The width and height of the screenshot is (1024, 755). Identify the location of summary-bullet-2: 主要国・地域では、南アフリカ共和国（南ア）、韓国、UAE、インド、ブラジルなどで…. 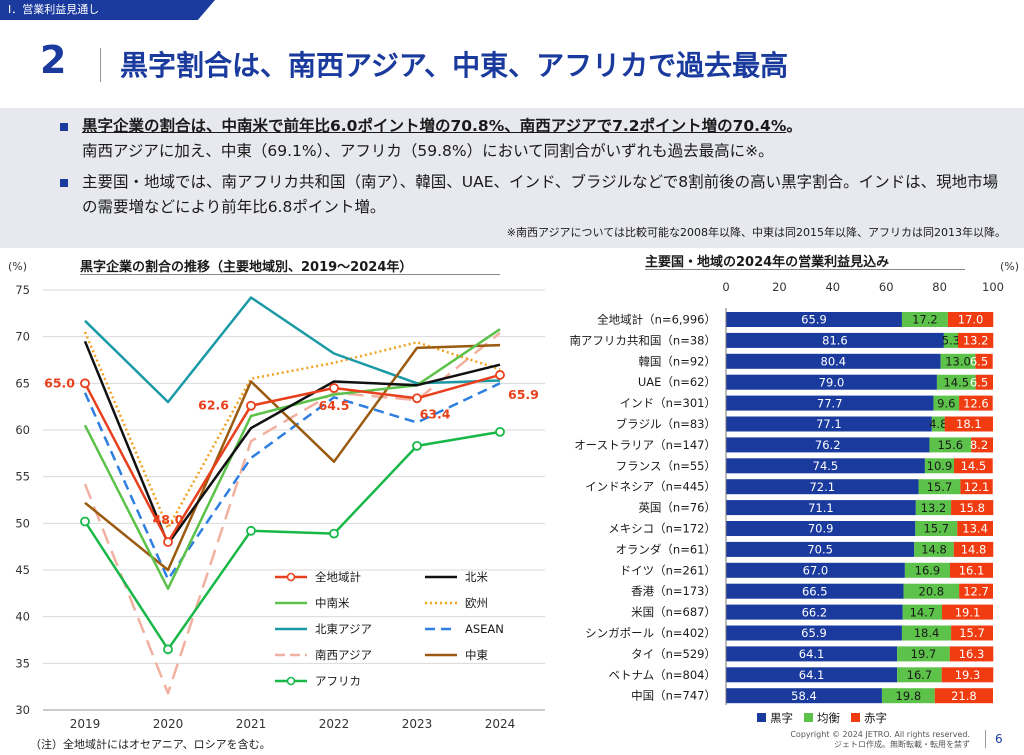
(535, 195).